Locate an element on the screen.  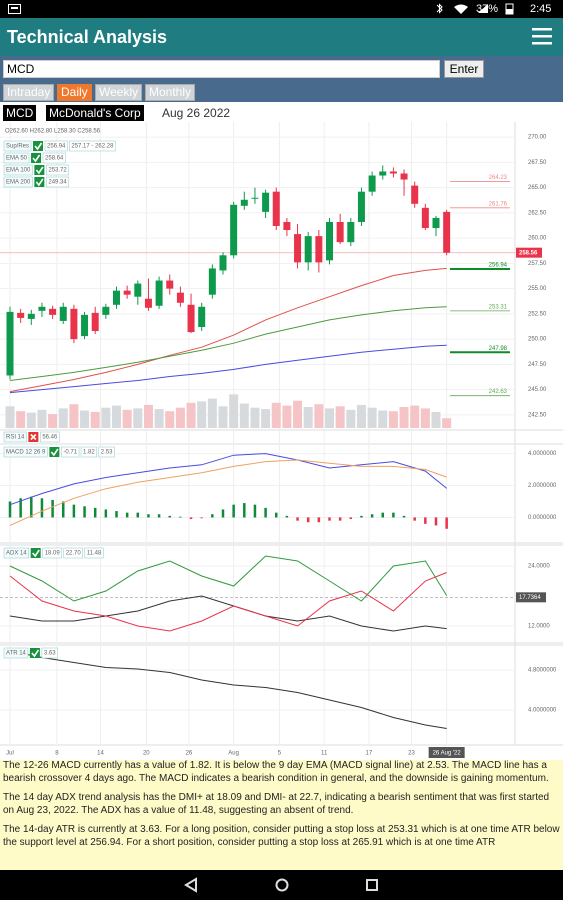
legend-name: ATR 14 is located at coordinates (16, 654).